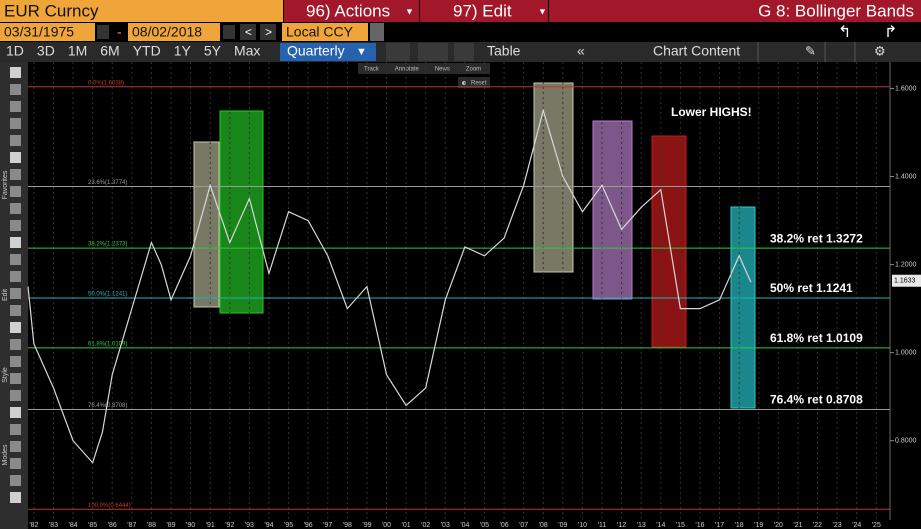 The image size is (921, 529). I want to click on x-tick-label: '22, so click(817, 525).